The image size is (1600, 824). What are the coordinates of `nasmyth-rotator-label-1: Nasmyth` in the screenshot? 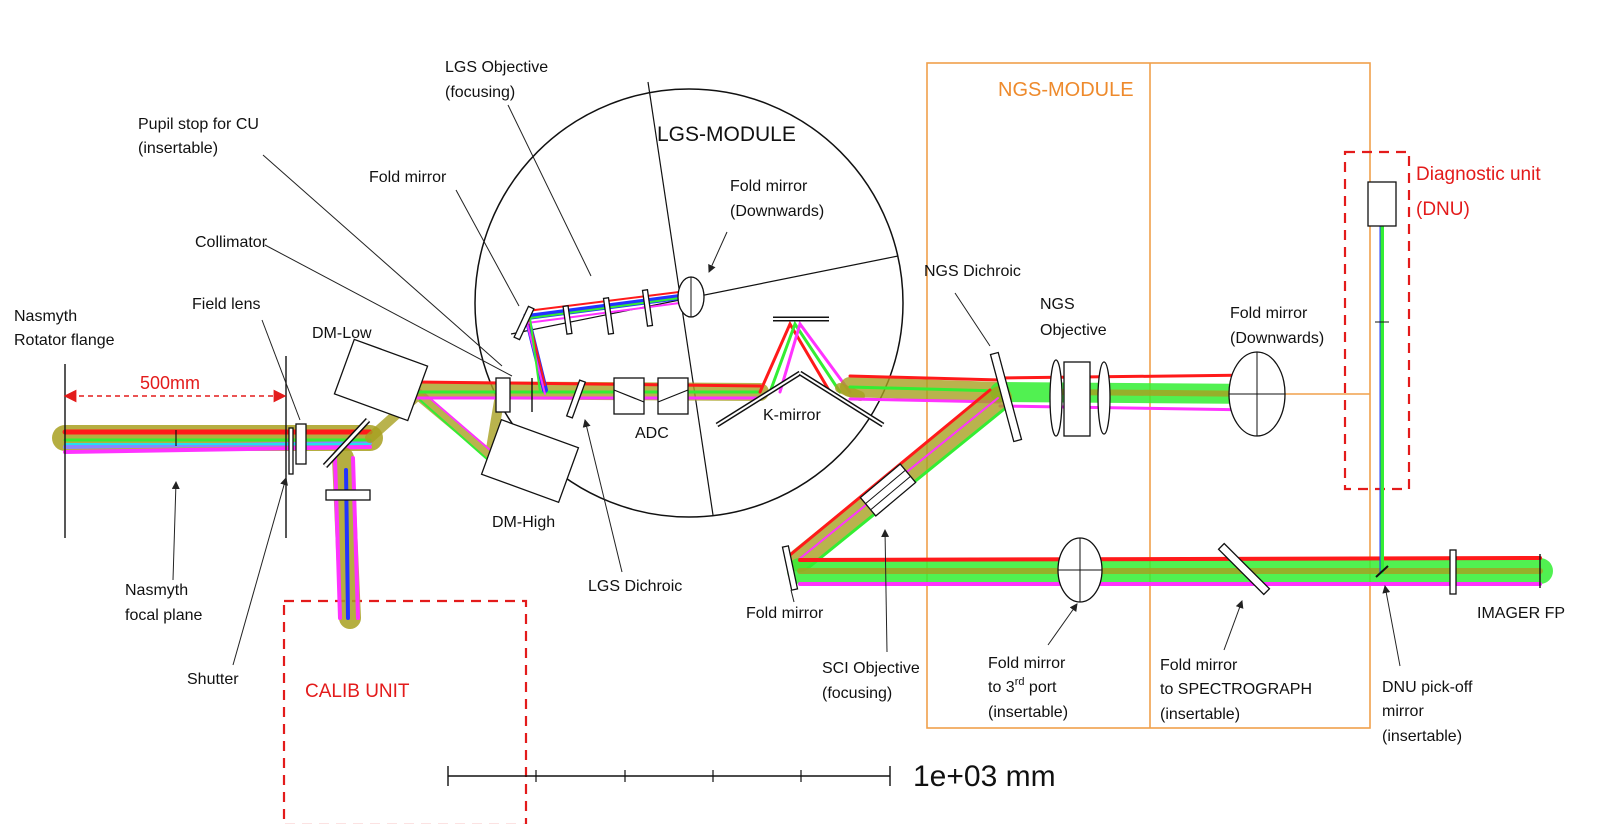 It's located at (45, 316).